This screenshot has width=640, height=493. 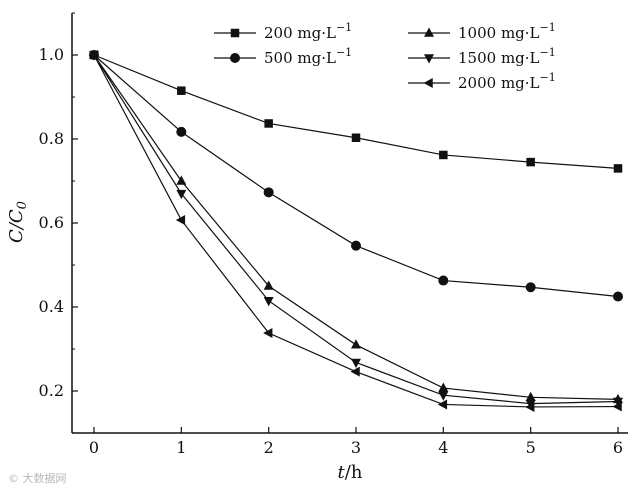 I want to click on legend-item: 500 mg·L−1, so click(x=283, y=56).